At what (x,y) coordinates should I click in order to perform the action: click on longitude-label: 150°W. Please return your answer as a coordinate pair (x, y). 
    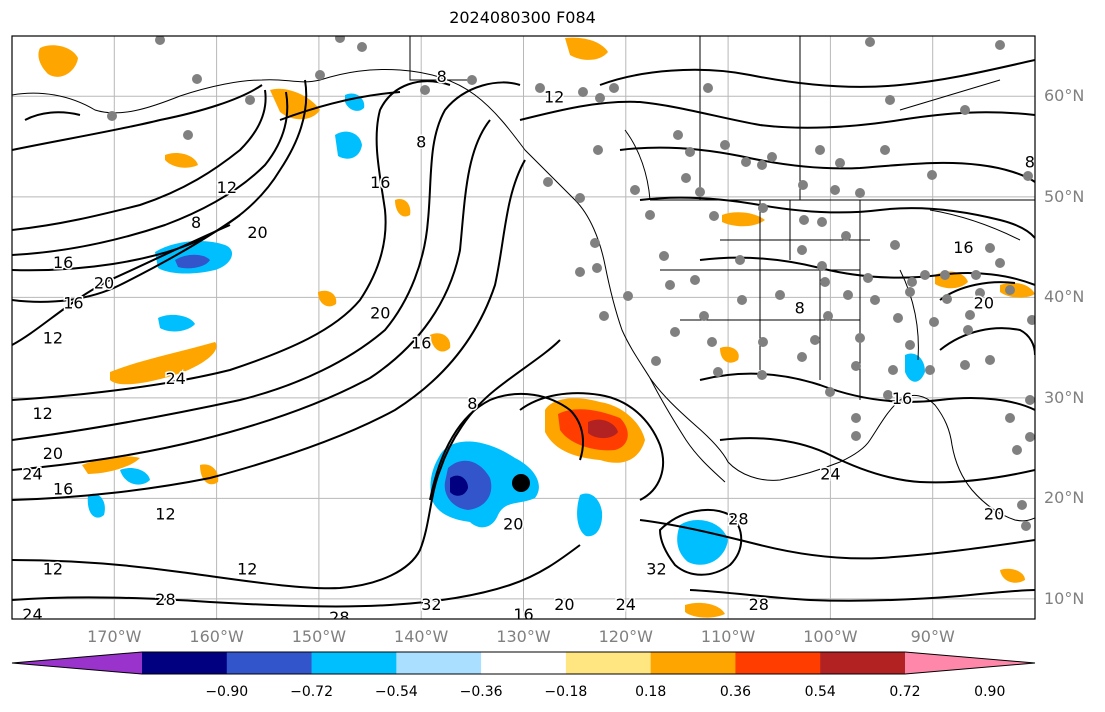
    Looking at the image, I should click on (319, 636).